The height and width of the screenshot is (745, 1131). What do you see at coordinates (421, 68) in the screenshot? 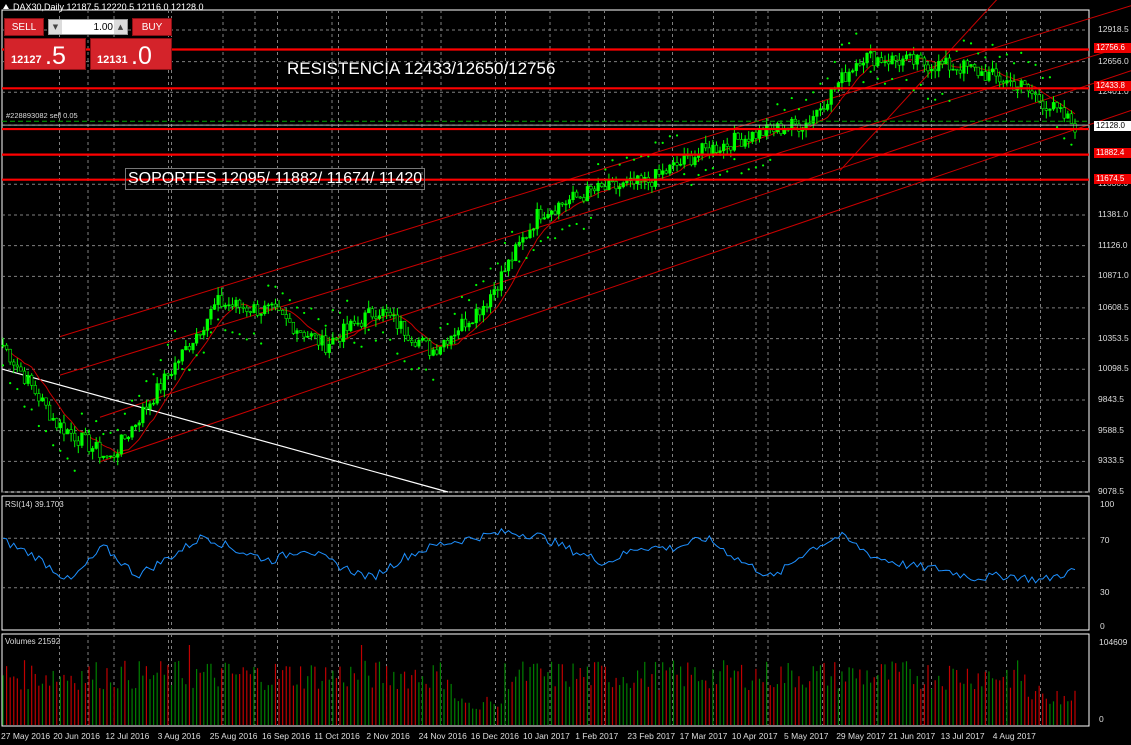
I see `resistance-annotation: RESISTENCIA 12433/12650/12756` at bounding box center [421, 68].